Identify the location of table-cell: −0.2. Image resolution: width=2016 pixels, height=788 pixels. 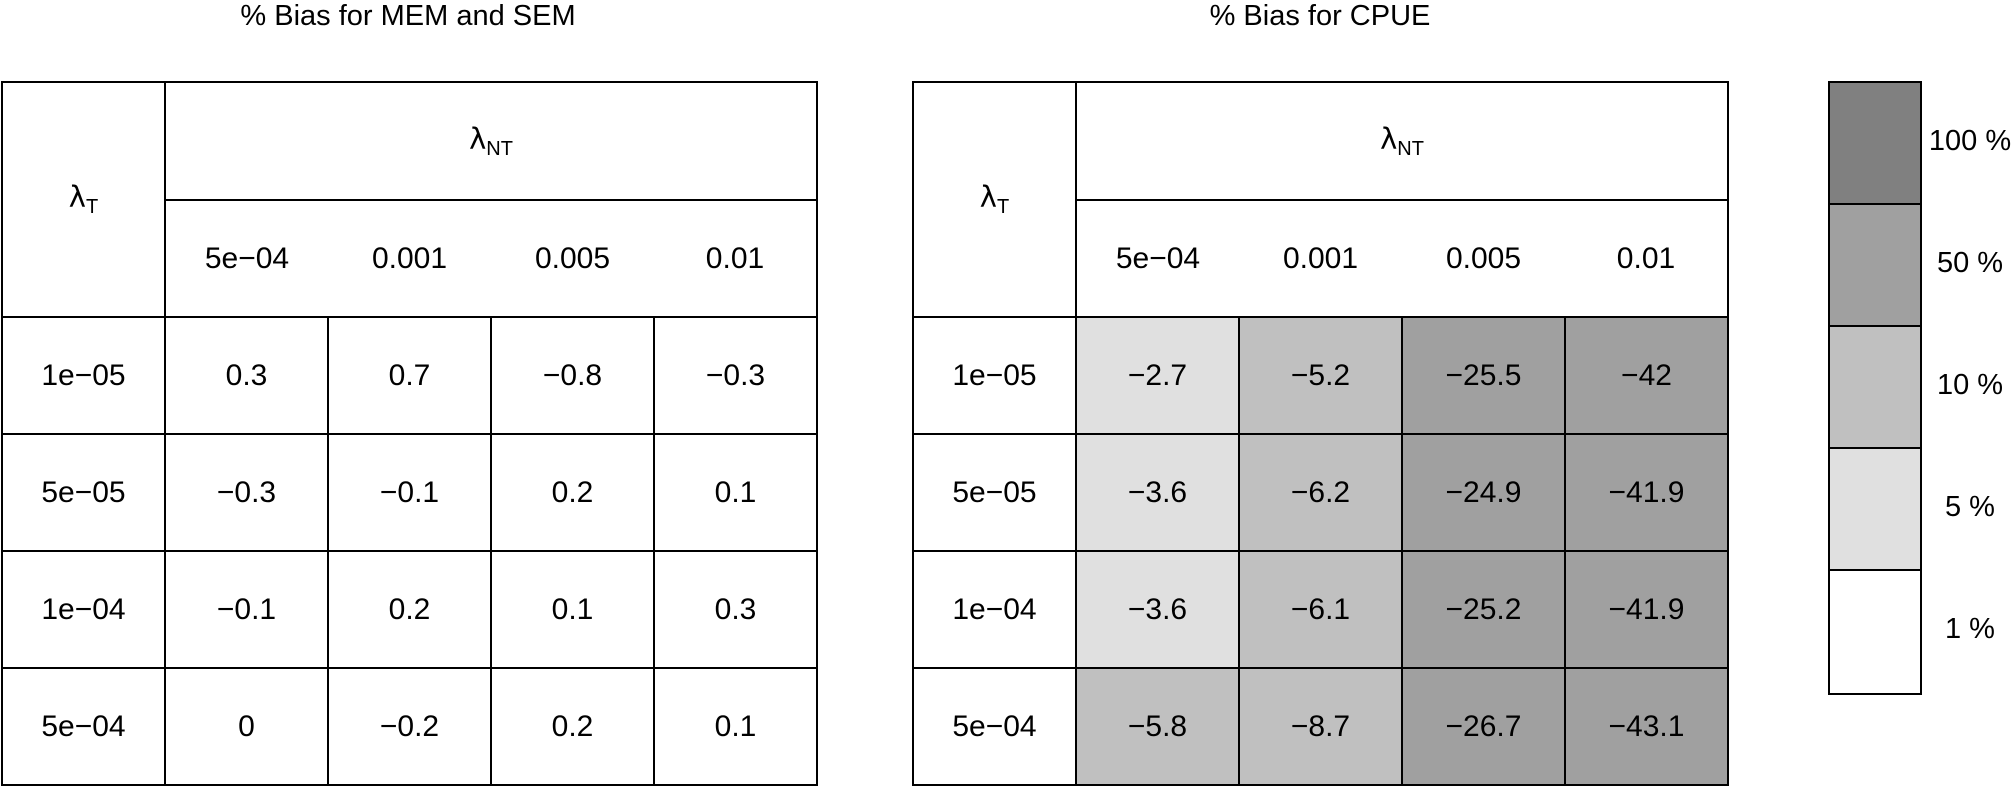
(409, 726).